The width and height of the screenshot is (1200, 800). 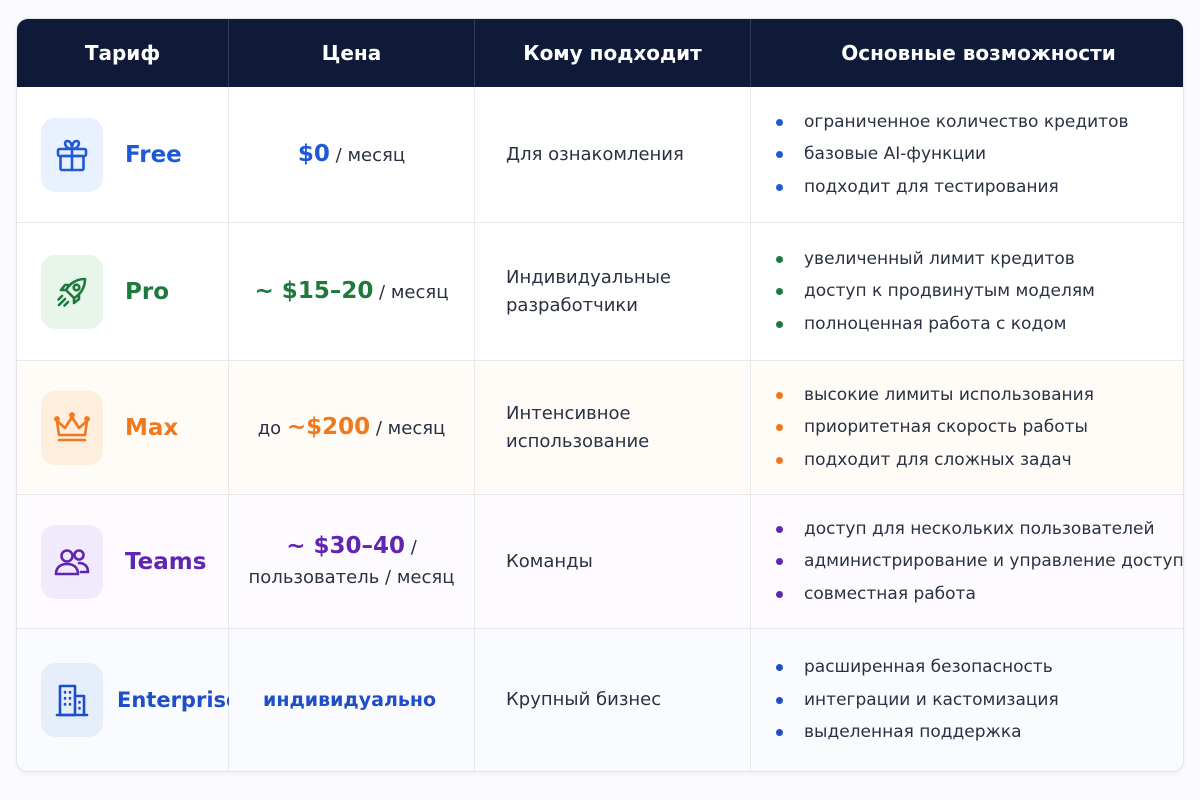 I want to click on plan-cell-free: Free, so click(x=123, y=155).